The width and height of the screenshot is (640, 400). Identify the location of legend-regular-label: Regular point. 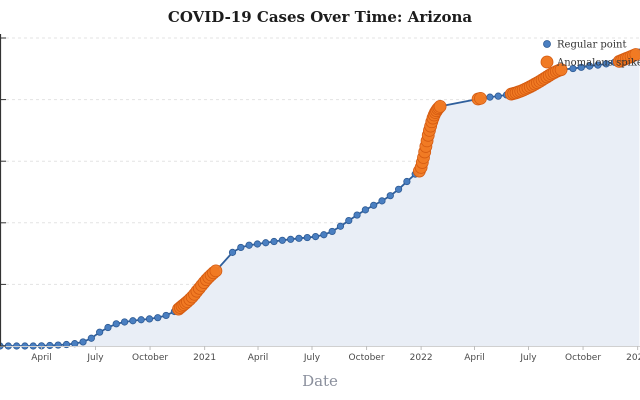
(592, 45).